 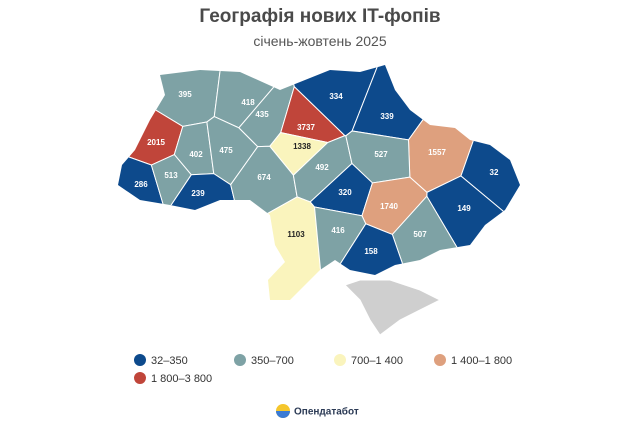 I want to click on legend-label: 350–700, so click(x=272, y=361).